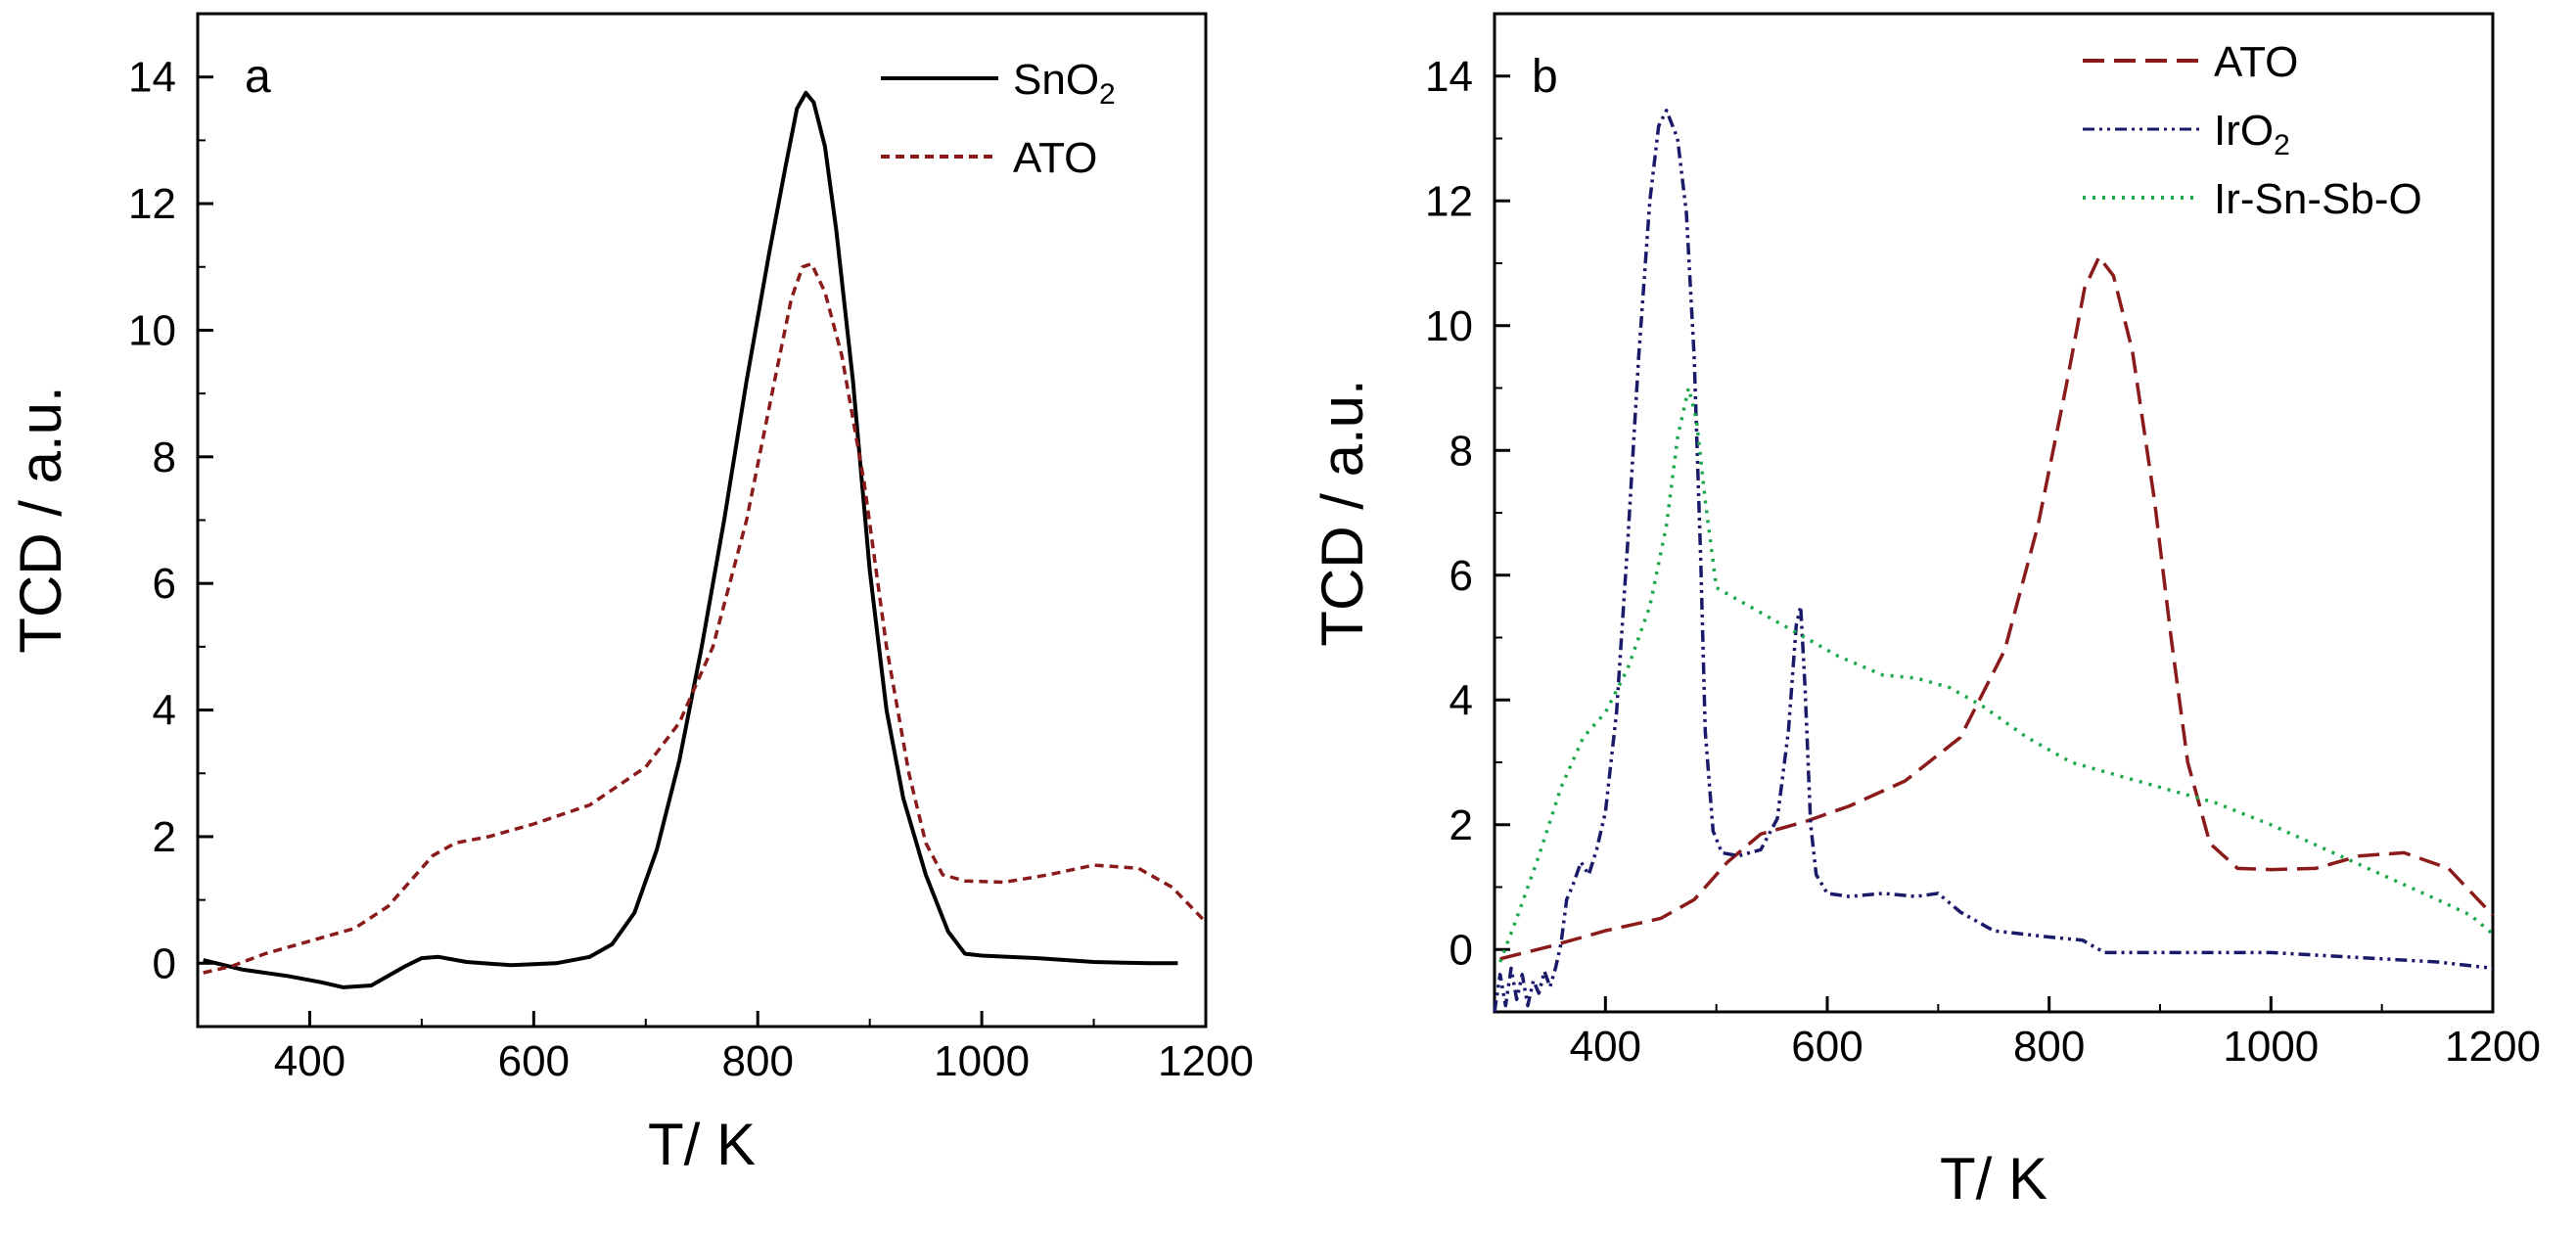  I want to click on legend-label-sno2: SnO2, so click(1064, 84).